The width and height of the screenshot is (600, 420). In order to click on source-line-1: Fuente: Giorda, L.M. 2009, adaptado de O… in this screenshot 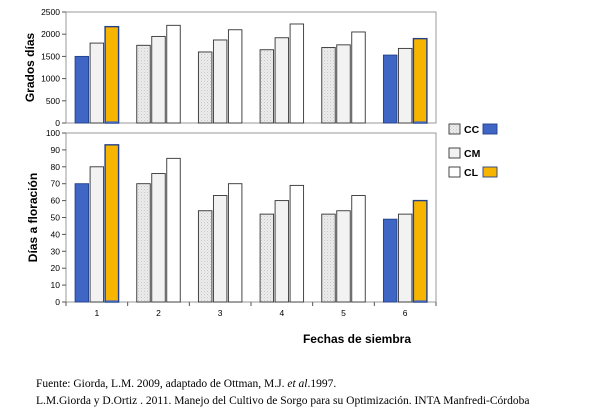, I will do `click(186, 384)`.